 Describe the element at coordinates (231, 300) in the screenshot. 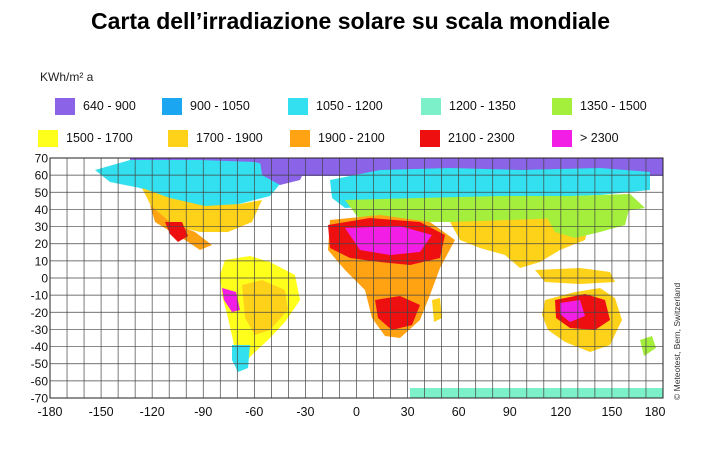

I see `zone-atacama-peak` at that location.